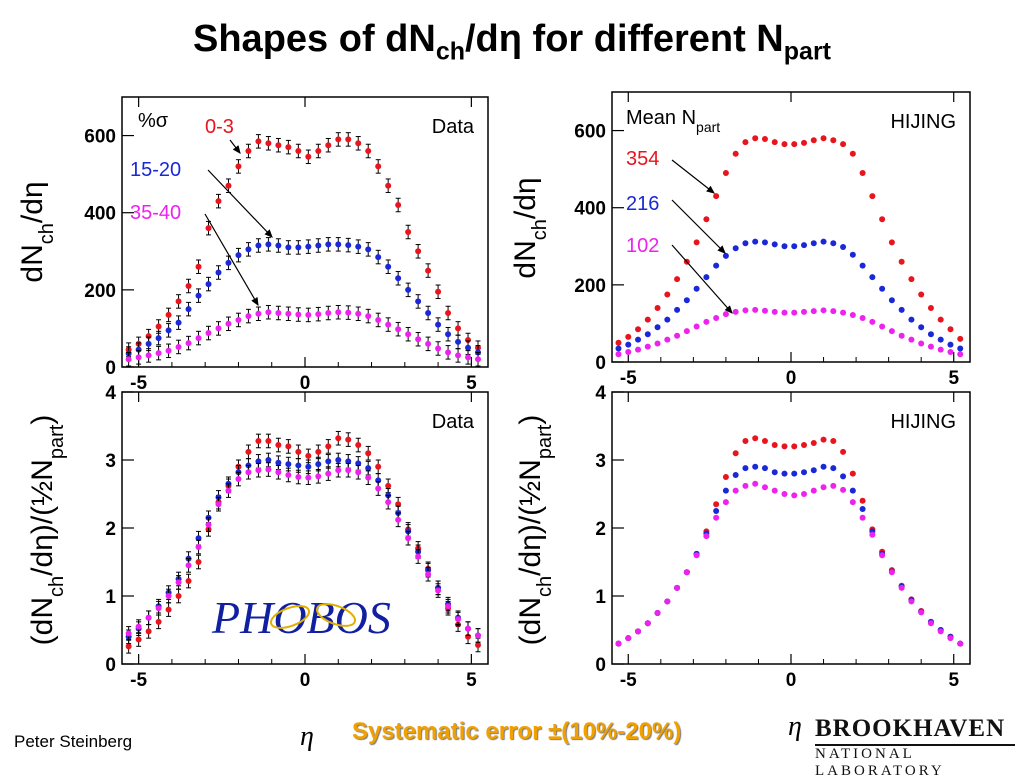 The height and width of the screenshot is (780, 1024). Describe the element at coordinates (57, 441) in the screenshot. I see `y-axis-label-part: part` at that location.